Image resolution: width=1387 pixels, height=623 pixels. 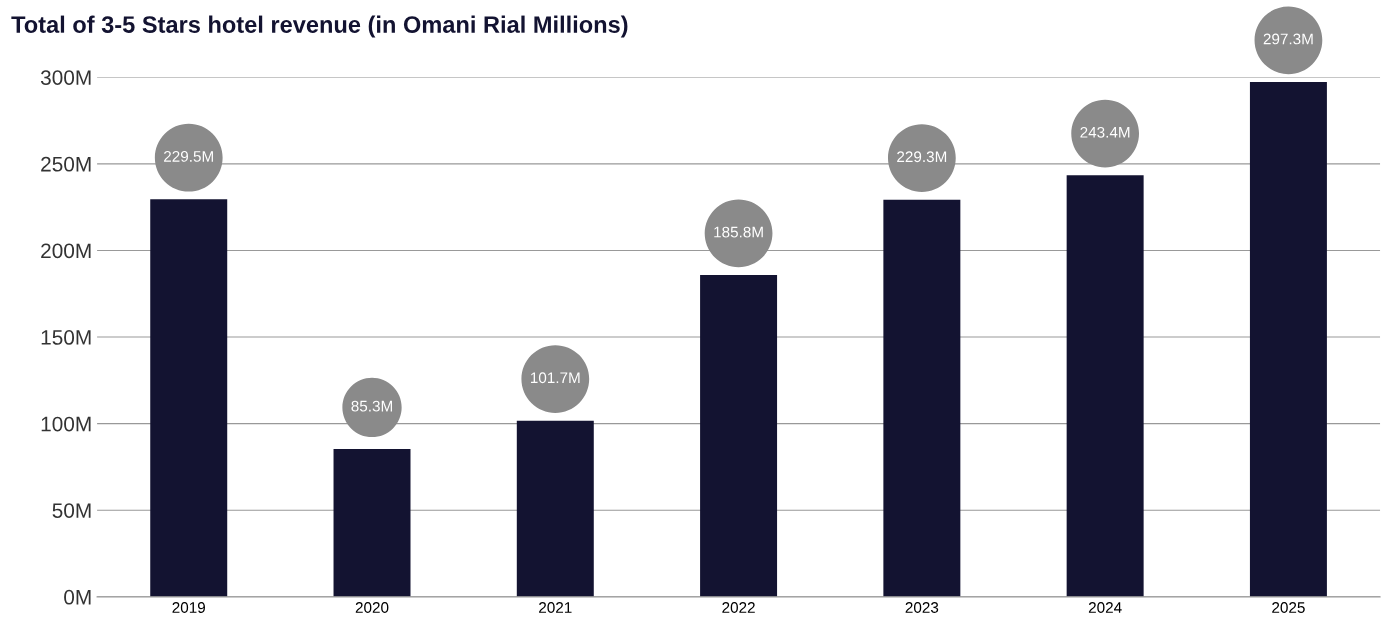 I want to click on x-tick-label: 2023, so click(x=922, y=607).